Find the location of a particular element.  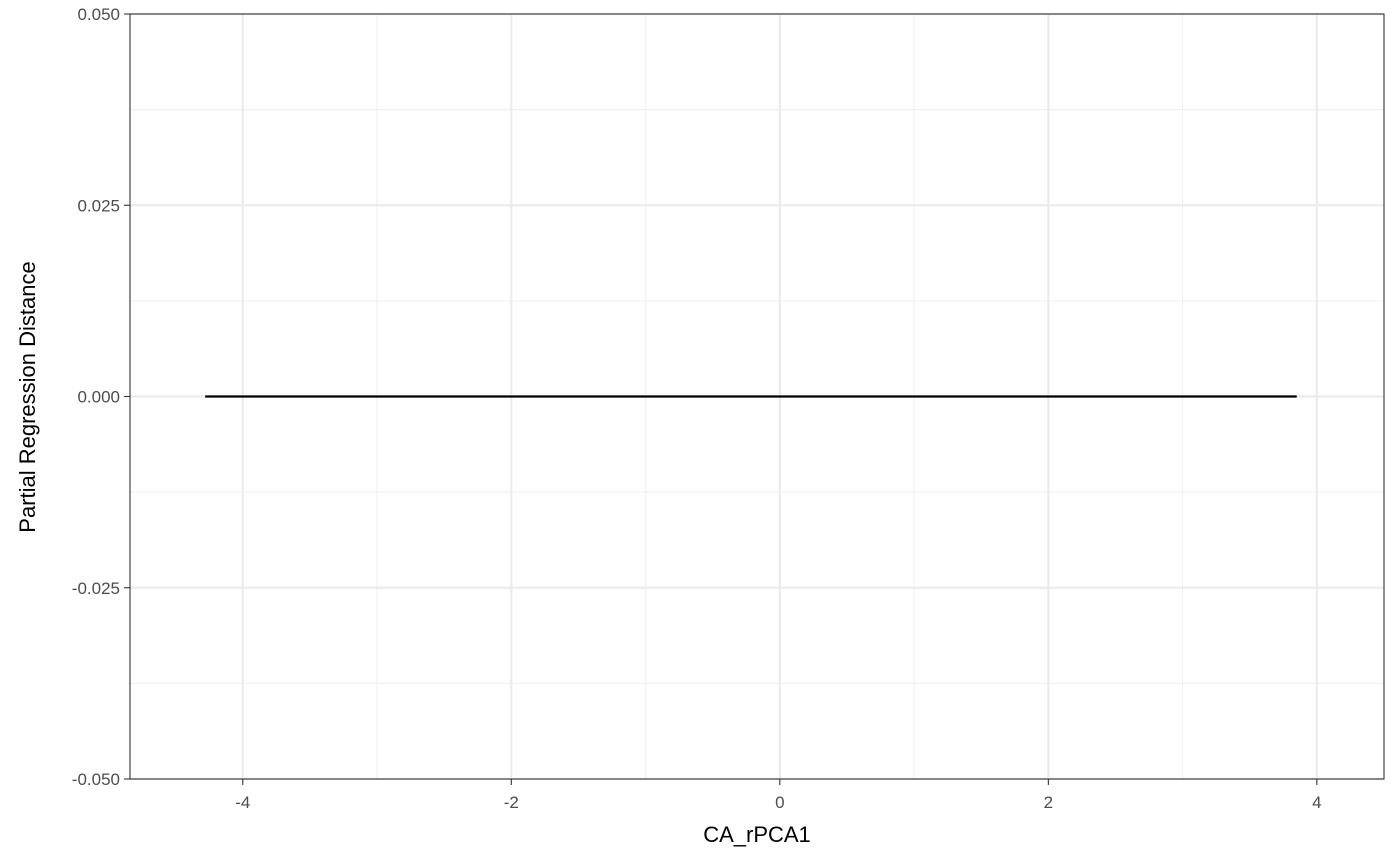

y-axis: -0.050 -0.025 0.000 0.025 0.050 is located at coordinates (101, 397).